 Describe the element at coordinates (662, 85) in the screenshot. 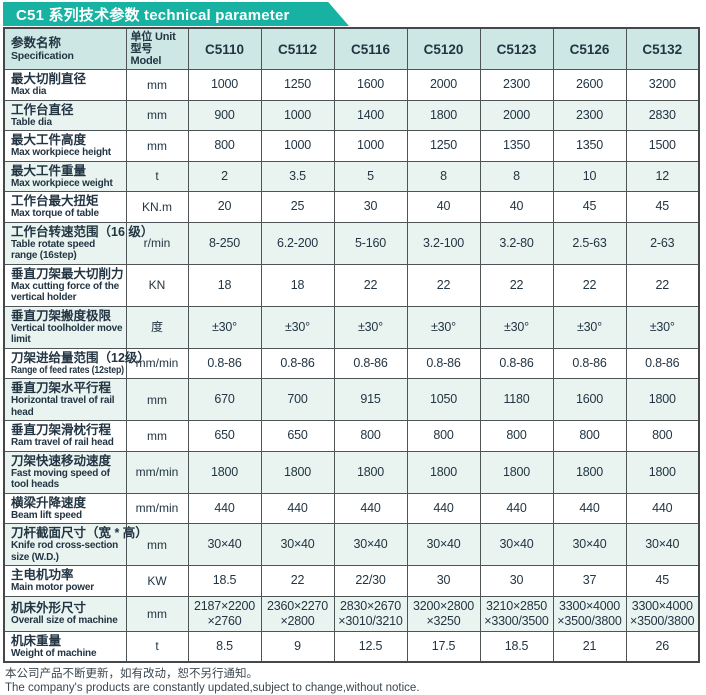

I see `value-cell: 3200` at that location.